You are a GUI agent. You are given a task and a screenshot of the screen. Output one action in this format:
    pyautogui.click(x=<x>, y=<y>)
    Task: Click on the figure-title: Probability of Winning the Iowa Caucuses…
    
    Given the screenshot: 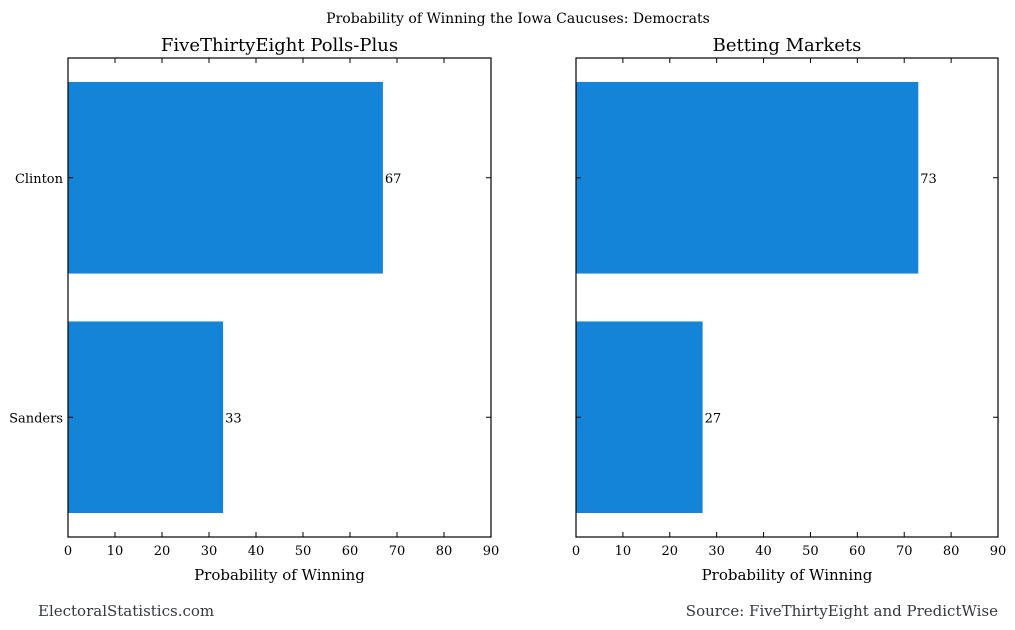 What is the action you would take?
    pyautogui.click(x=518, y=19)
    